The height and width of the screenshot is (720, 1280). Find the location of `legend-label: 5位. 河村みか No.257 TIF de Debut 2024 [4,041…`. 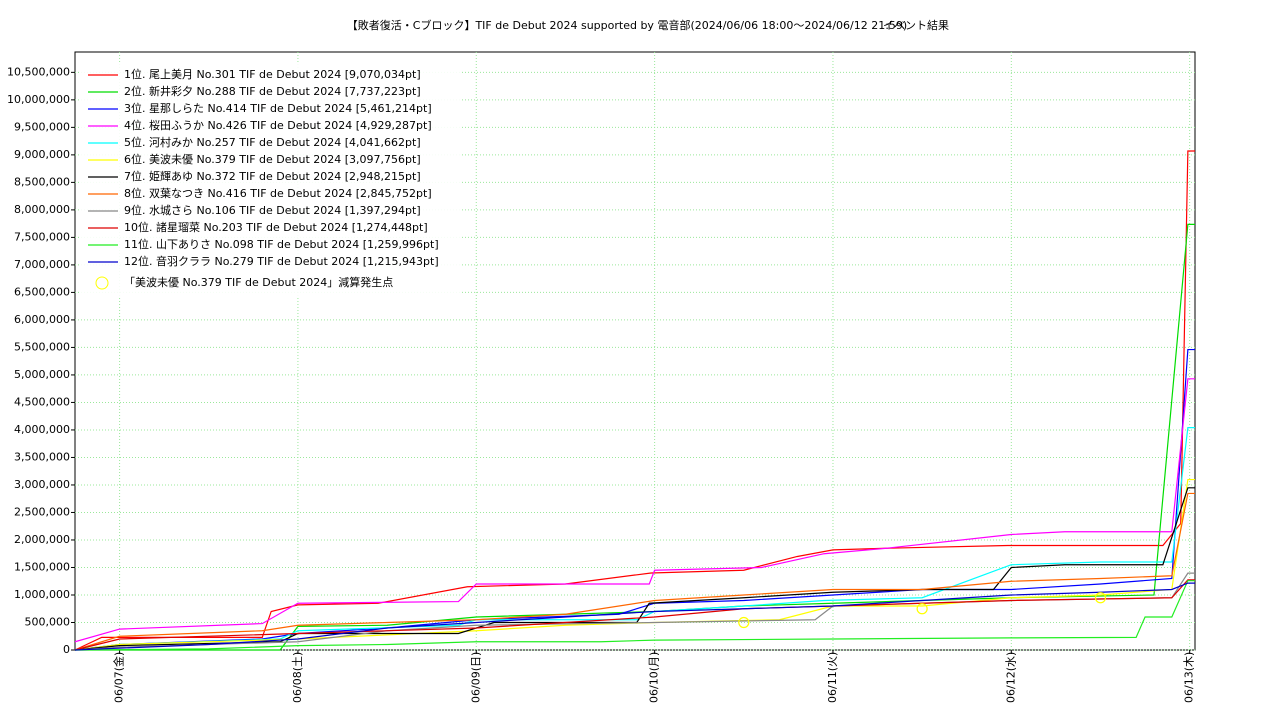

legend-label: 5位. 河村みか No.257 TIF de Debut 2024 [4,041… is located at coordinates (272, 142).